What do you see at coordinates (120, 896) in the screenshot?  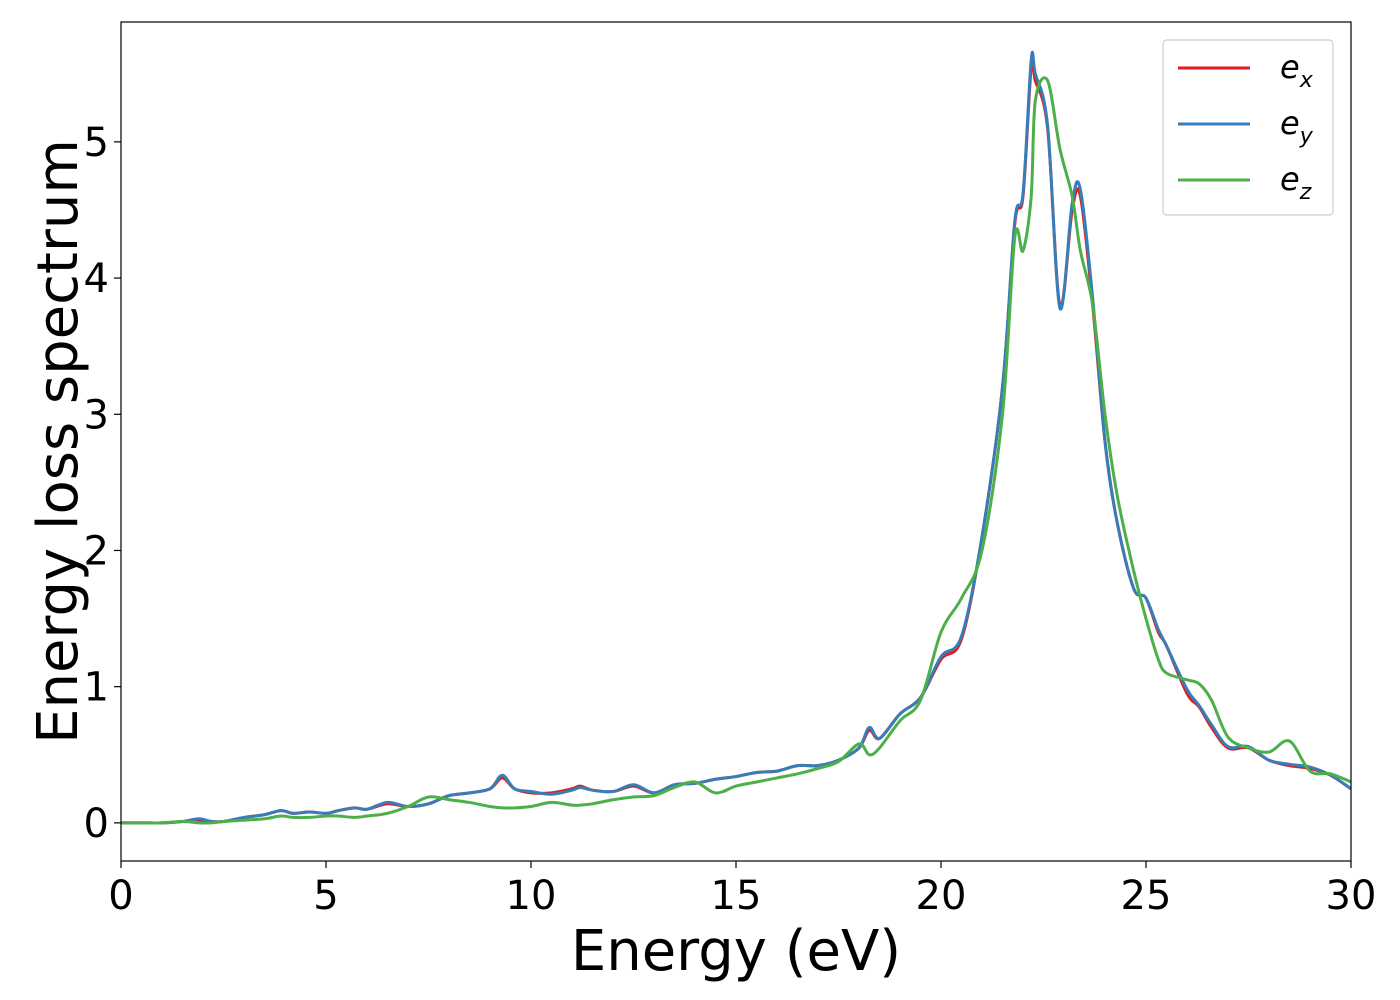 I see `x-tick-label: 0` at bounding box center [120, 896].